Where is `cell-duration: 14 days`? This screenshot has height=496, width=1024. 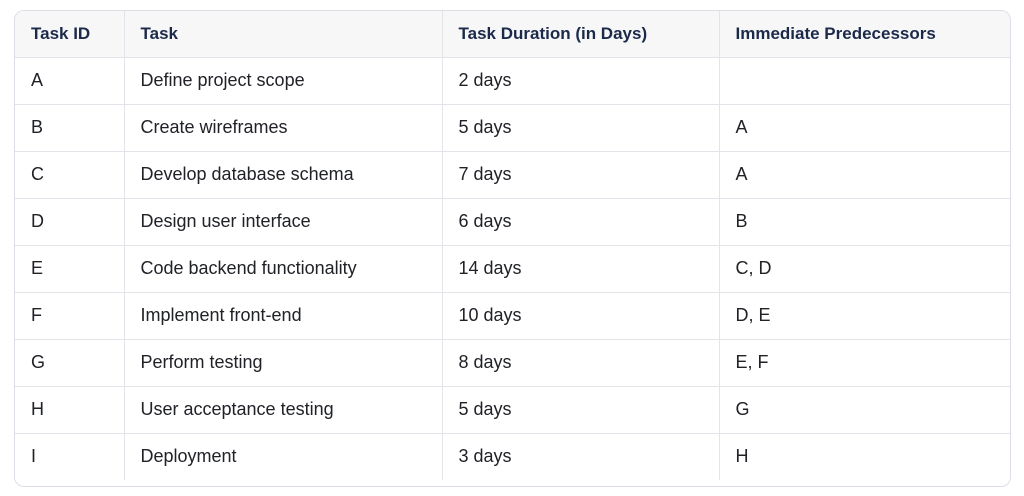
cell-duration: 14 days is located at coordinates (581, 269).